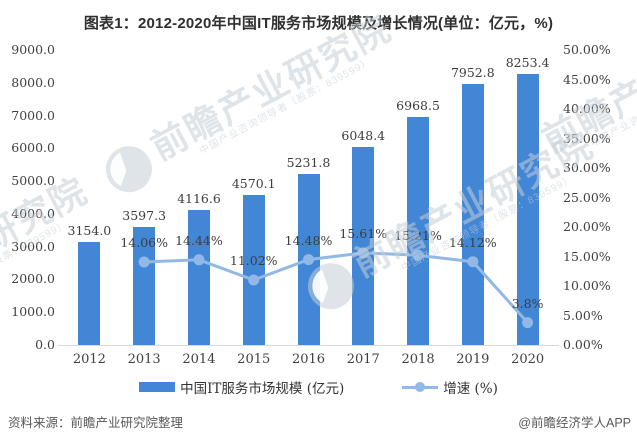  I want to click on growth-value-label: 14.44%, so click(199, 240).